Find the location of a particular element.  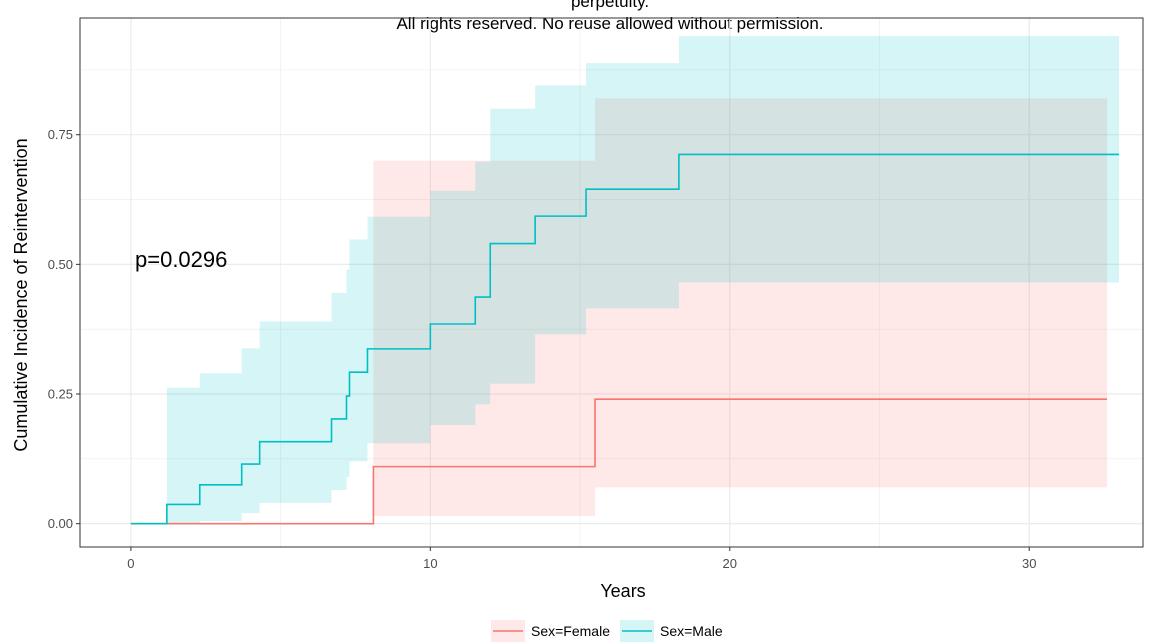

x-tick-label: 0 is located at coordinates (130, 563).